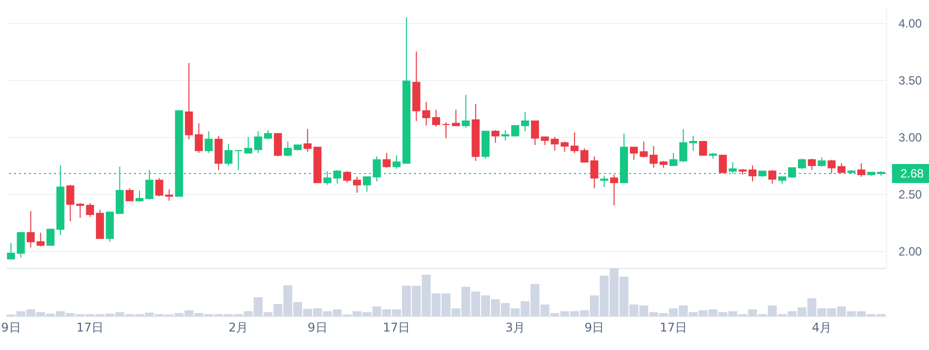 The image size is (929, 350). Describe the element at coordinates (912, 173) in the screenshot. I see `ref-line-label: 2.68` at that location.